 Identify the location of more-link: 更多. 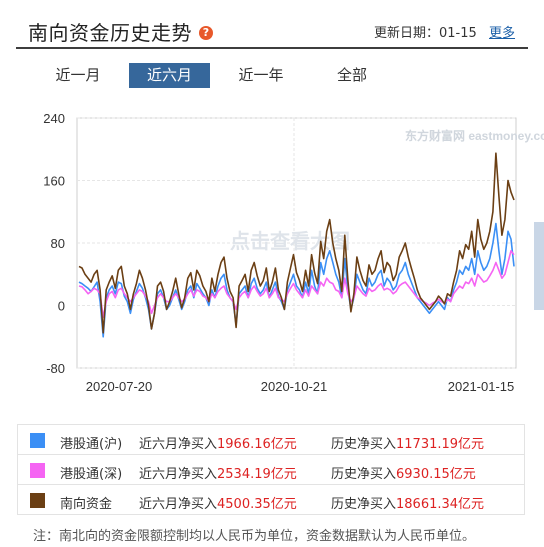
(502, 33).